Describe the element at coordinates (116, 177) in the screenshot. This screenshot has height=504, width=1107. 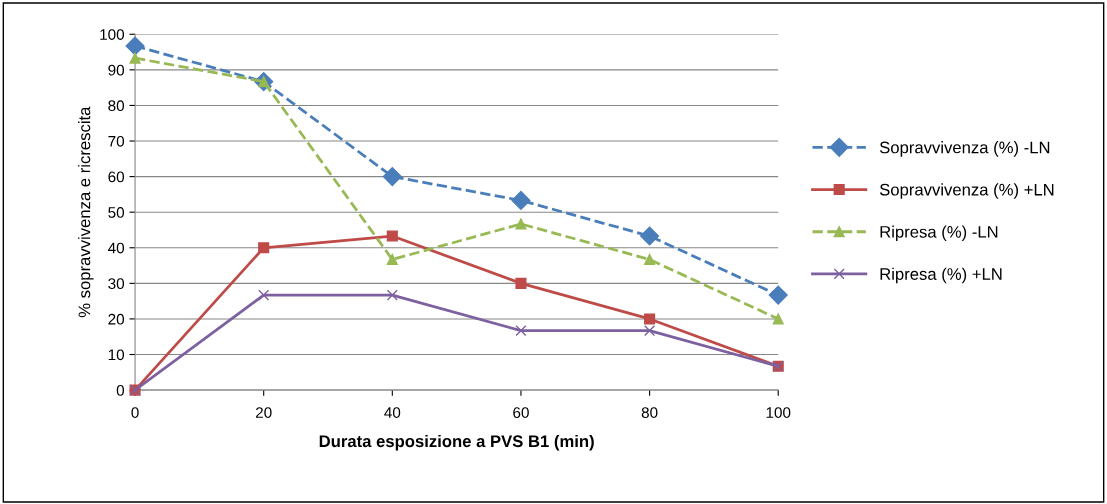
I see `y-tick-label: 60` at that location.